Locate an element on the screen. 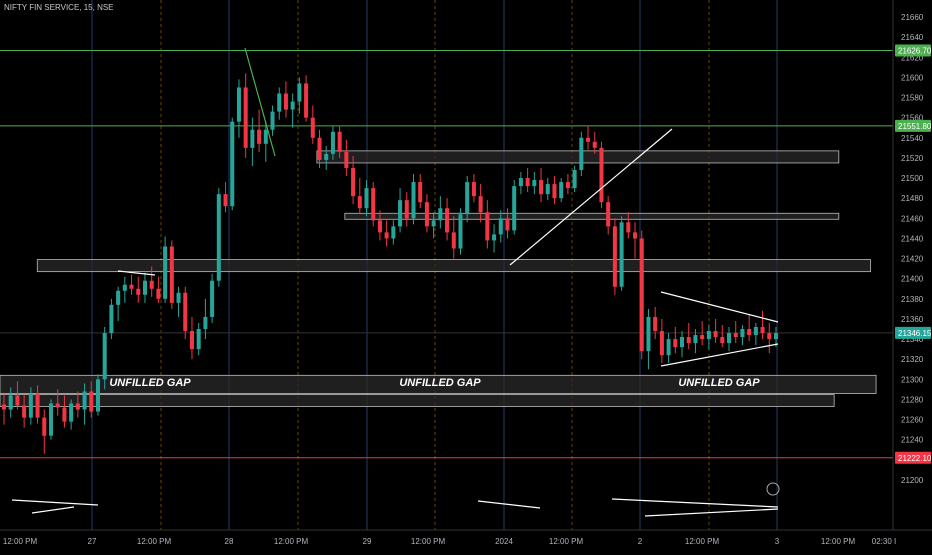 This screenshot has width=932, height=555. time-tick-label: 2 is located at coordinates (640, 541).